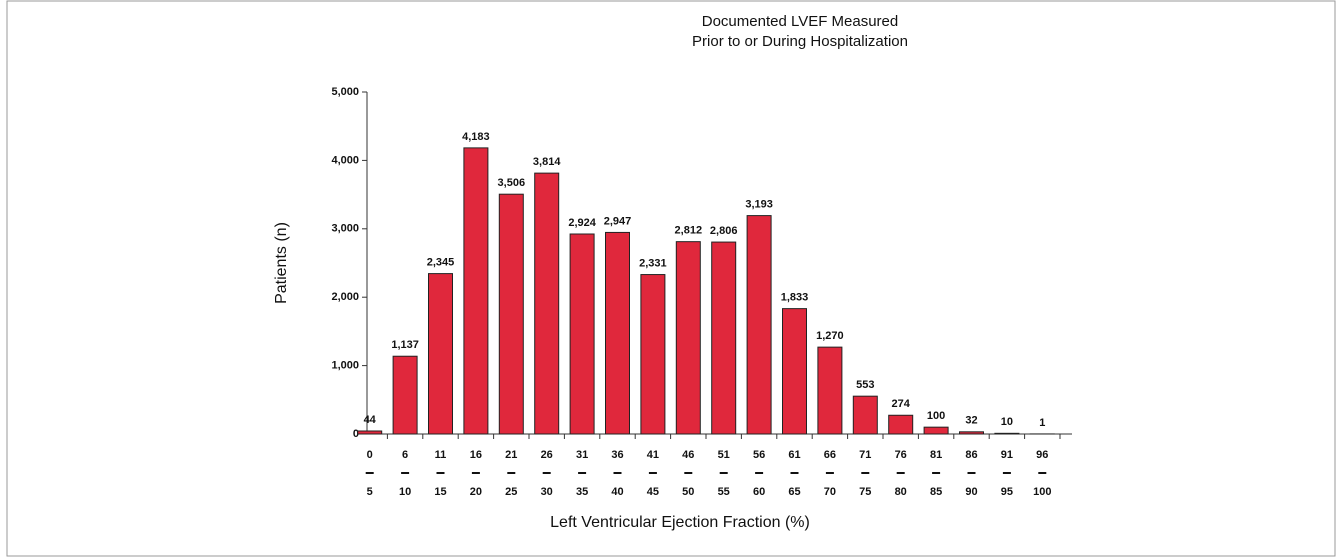  What do you see at coordinates (689, 231) in the screenshot?
I see `value-label: 2,812` at bounding box center [689, 231].